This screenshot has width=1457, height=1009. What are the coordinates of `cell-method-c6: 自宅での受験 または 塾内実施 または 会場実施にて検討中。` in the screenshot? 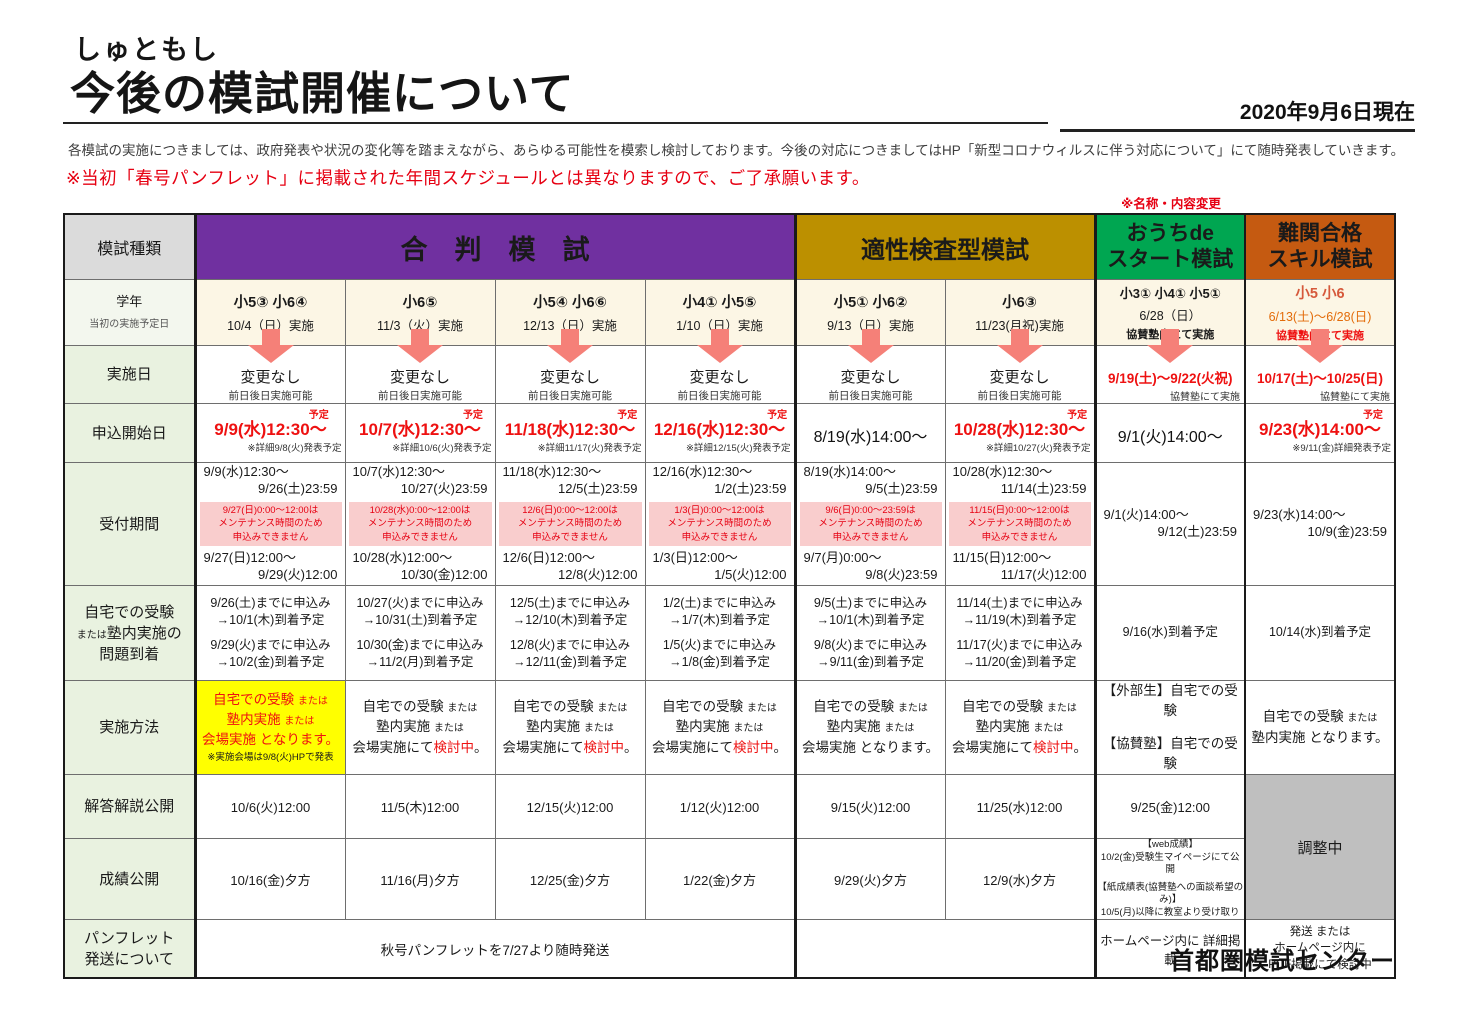 It's located at (1020, 727).